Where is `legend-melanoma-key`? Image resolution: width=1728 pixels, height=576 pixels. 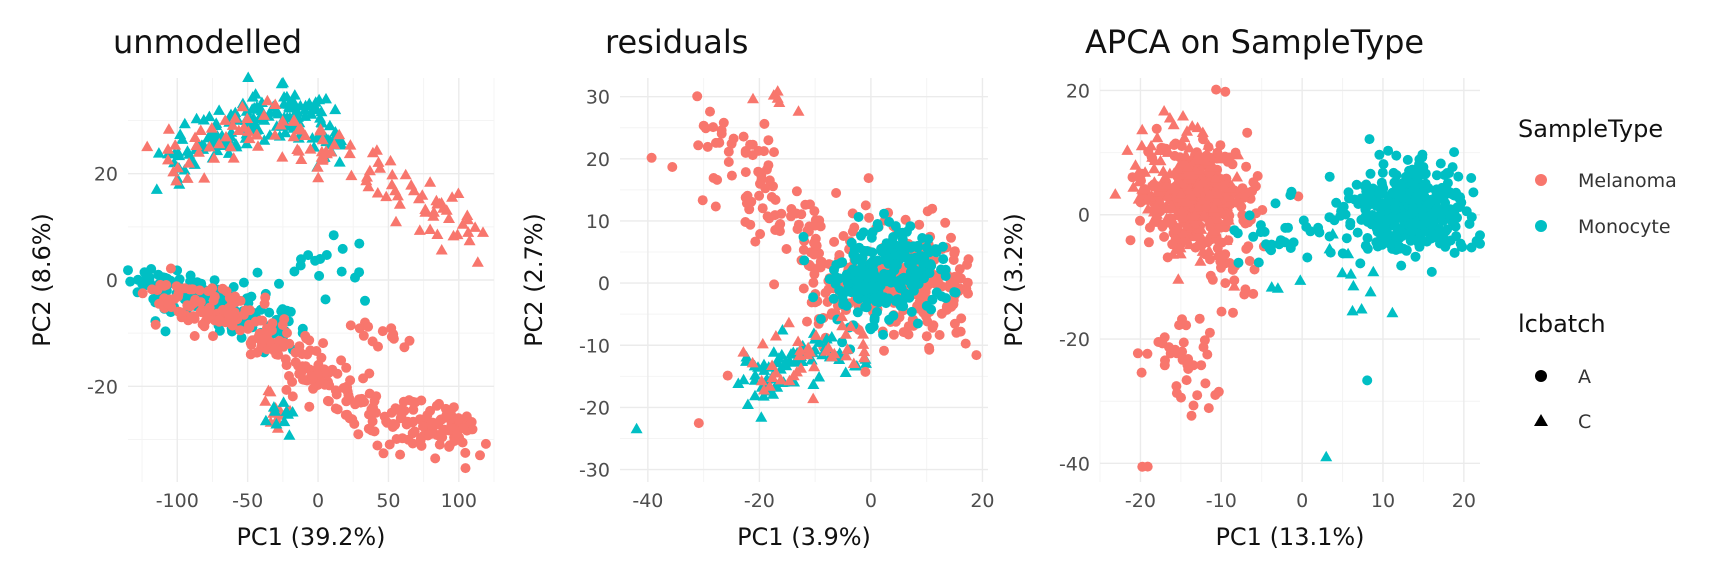 legend-melanoma-key is located at coordinates (1541, 180).